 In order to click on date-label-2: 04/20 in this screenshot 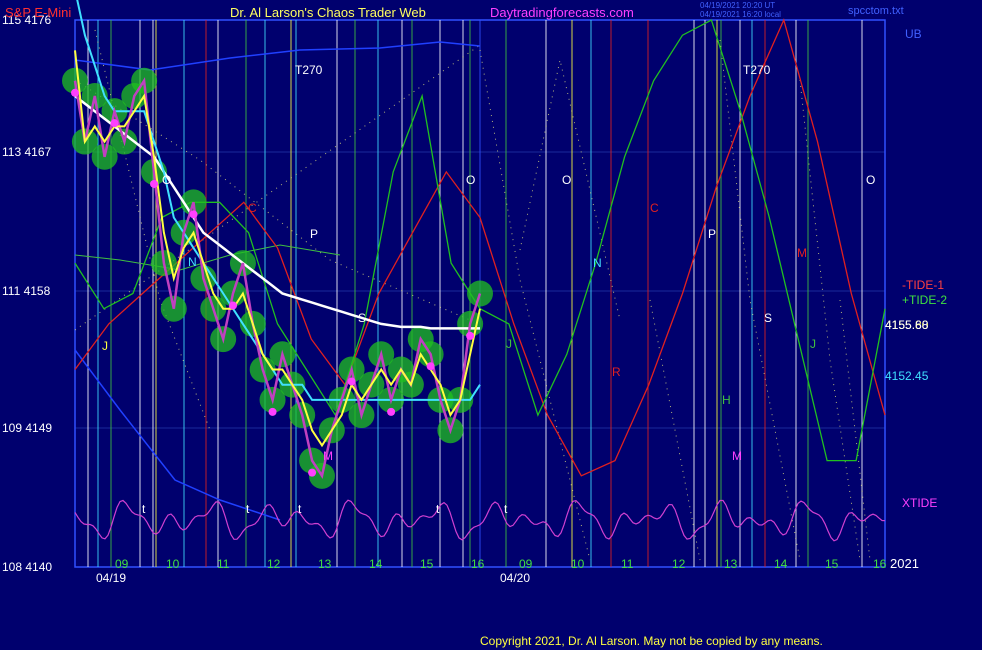, I will do `click(515, 578)`.